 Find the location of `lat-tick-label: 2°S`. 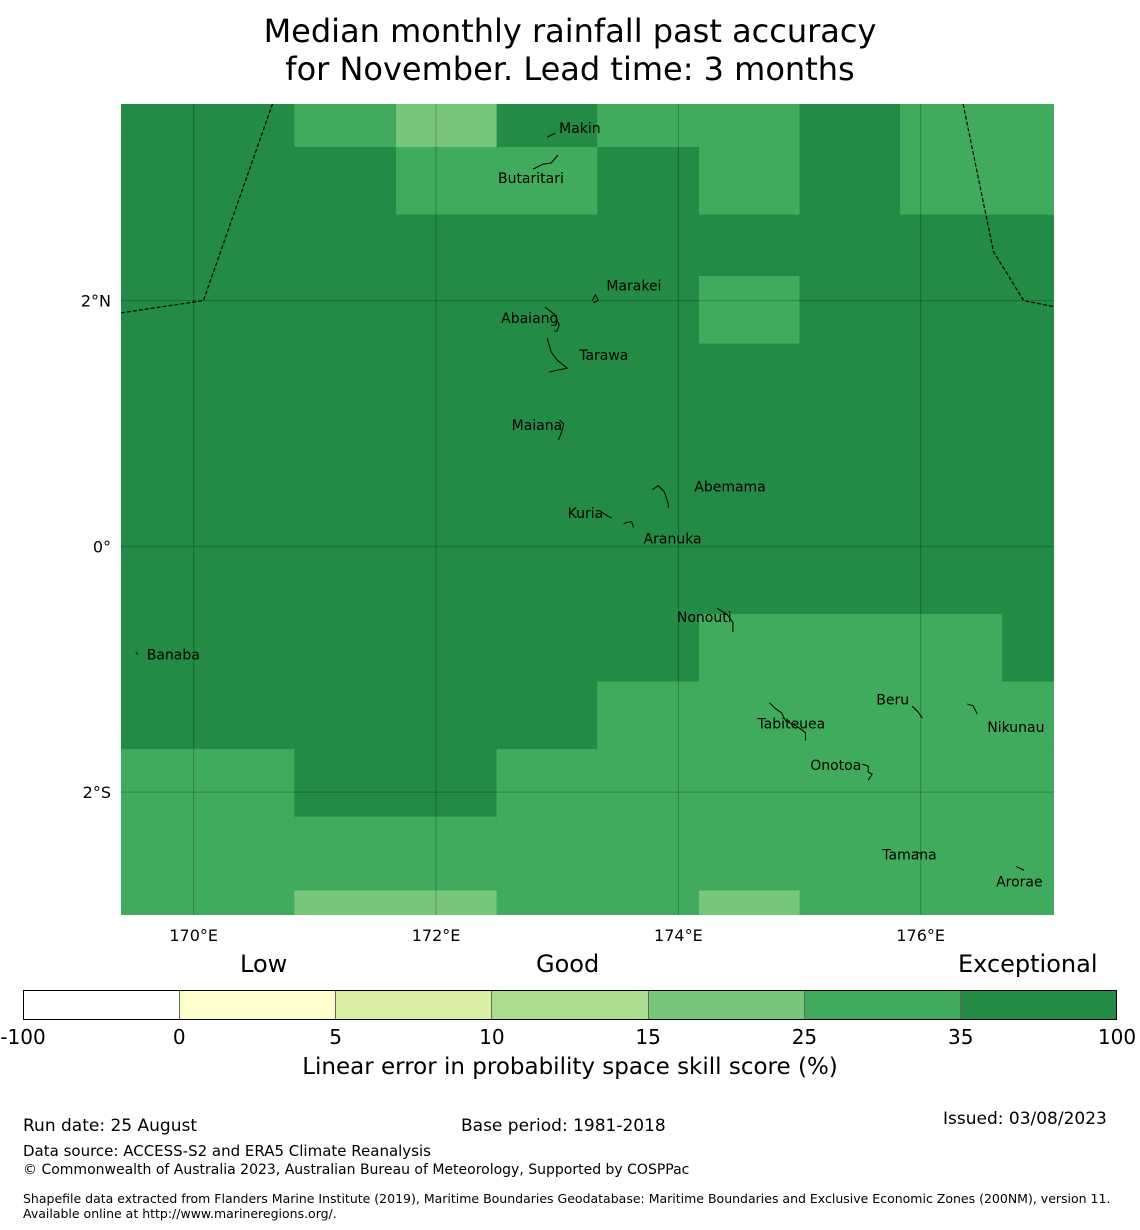

lat-tick-label: 2°S is located at coordinates (97, 792).